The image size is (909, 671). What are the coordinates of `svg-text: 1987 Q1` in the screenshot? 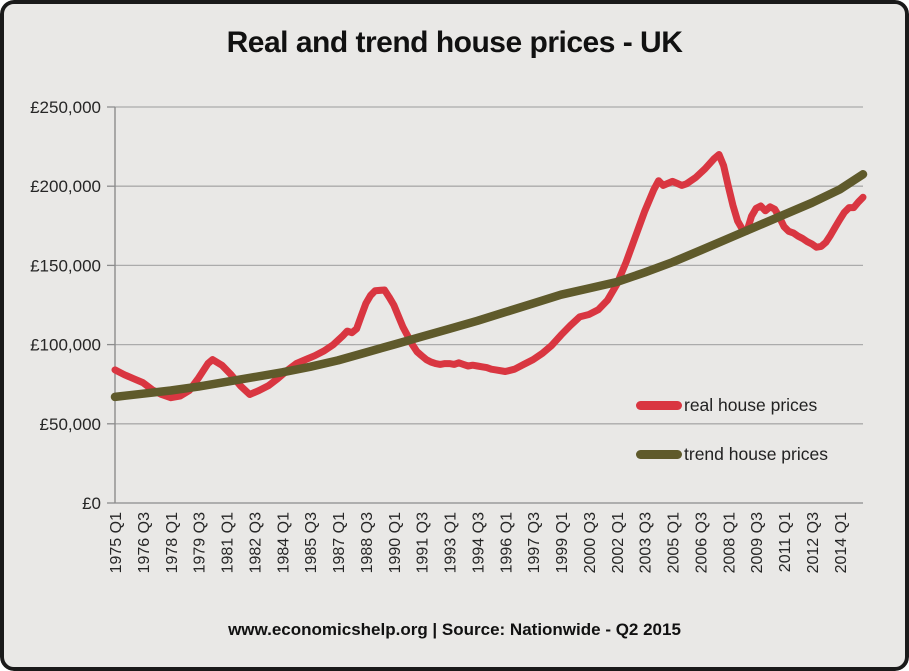 It's located at (339, 542).